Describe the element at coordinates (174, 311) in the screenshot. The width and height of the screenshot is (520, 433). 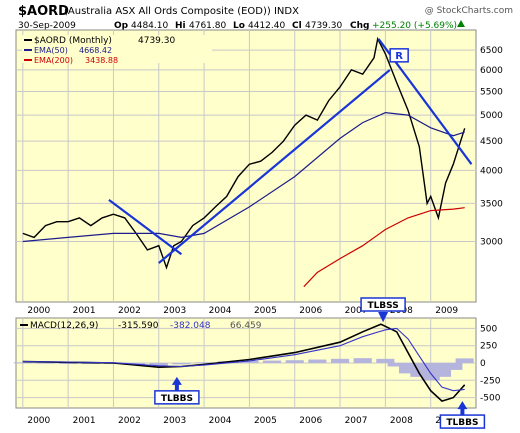
I see `price-x-tick-label: 2003` at that location.